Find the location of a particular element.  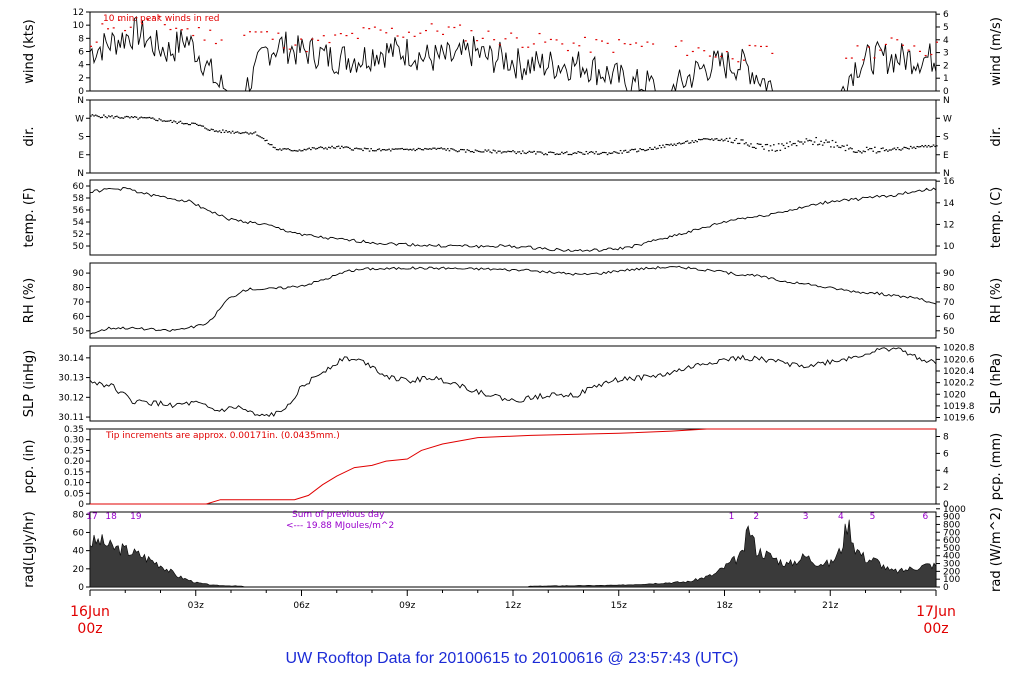

pcp-ytick-label-right: 2 is located at coordinates (946, 488).